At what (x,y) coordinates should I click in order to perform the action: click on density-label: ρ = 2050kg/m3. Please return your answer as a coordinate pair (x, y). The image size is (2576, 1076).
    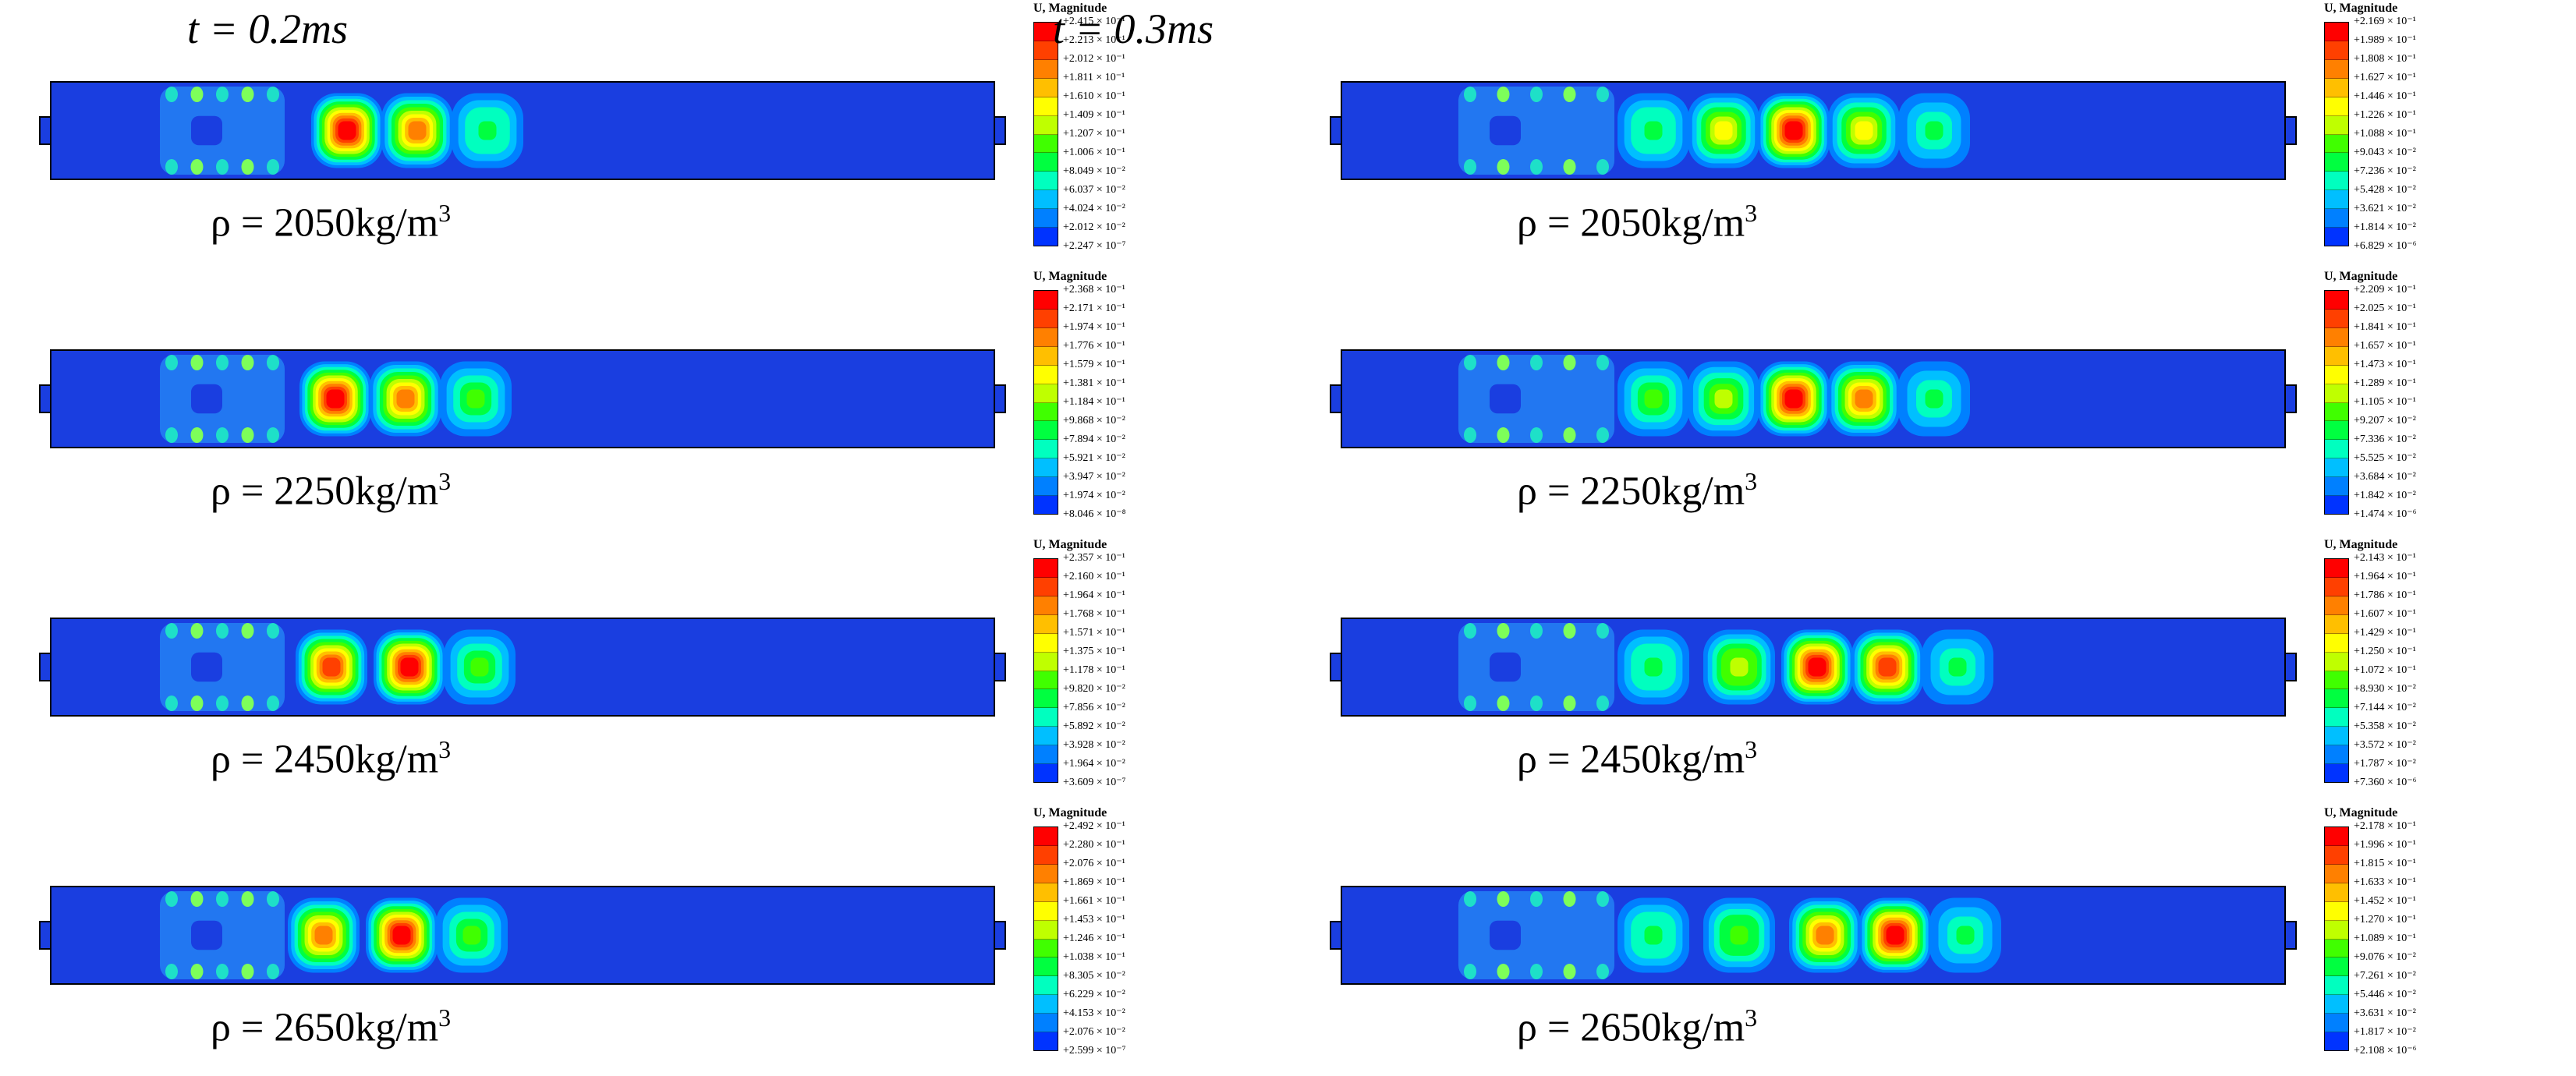
    Looking at the image, I should click on (1637, 222).